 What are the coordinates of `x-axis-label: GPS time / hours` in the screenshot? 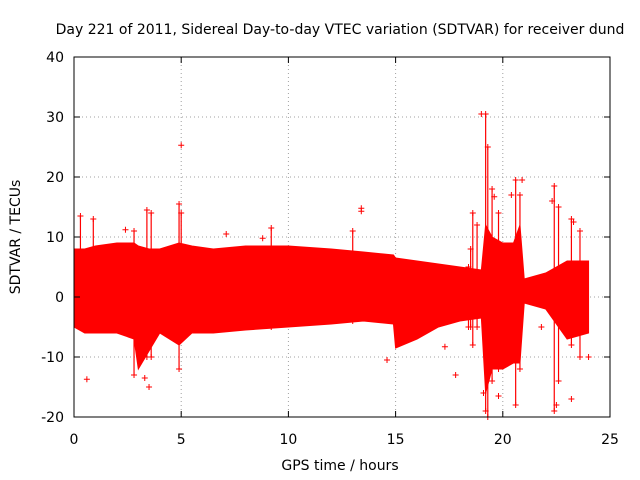 It's located at (339, 466).